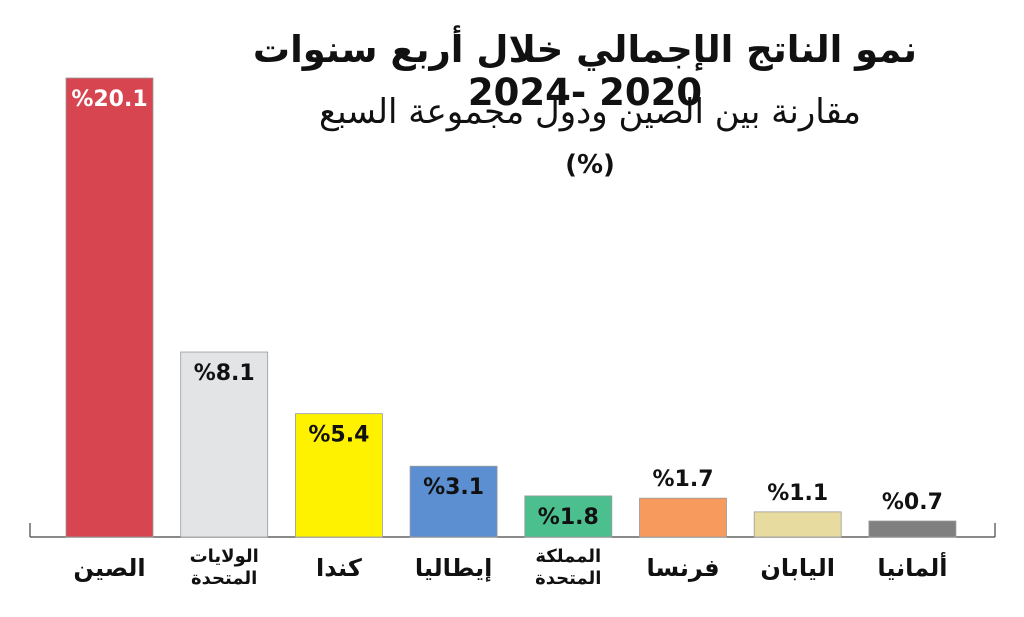 The height and width of the screenshot is (617, 1024). What do you see at coordinates (339, 568) in the screenshot?
I see `category-label-2: كندا` at bounding box center [339, 568].